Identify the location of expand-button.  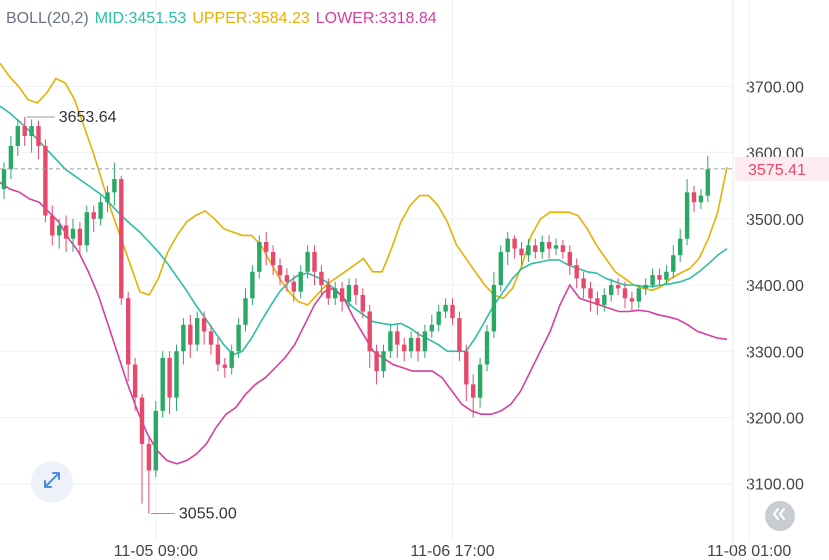
(52, 482).